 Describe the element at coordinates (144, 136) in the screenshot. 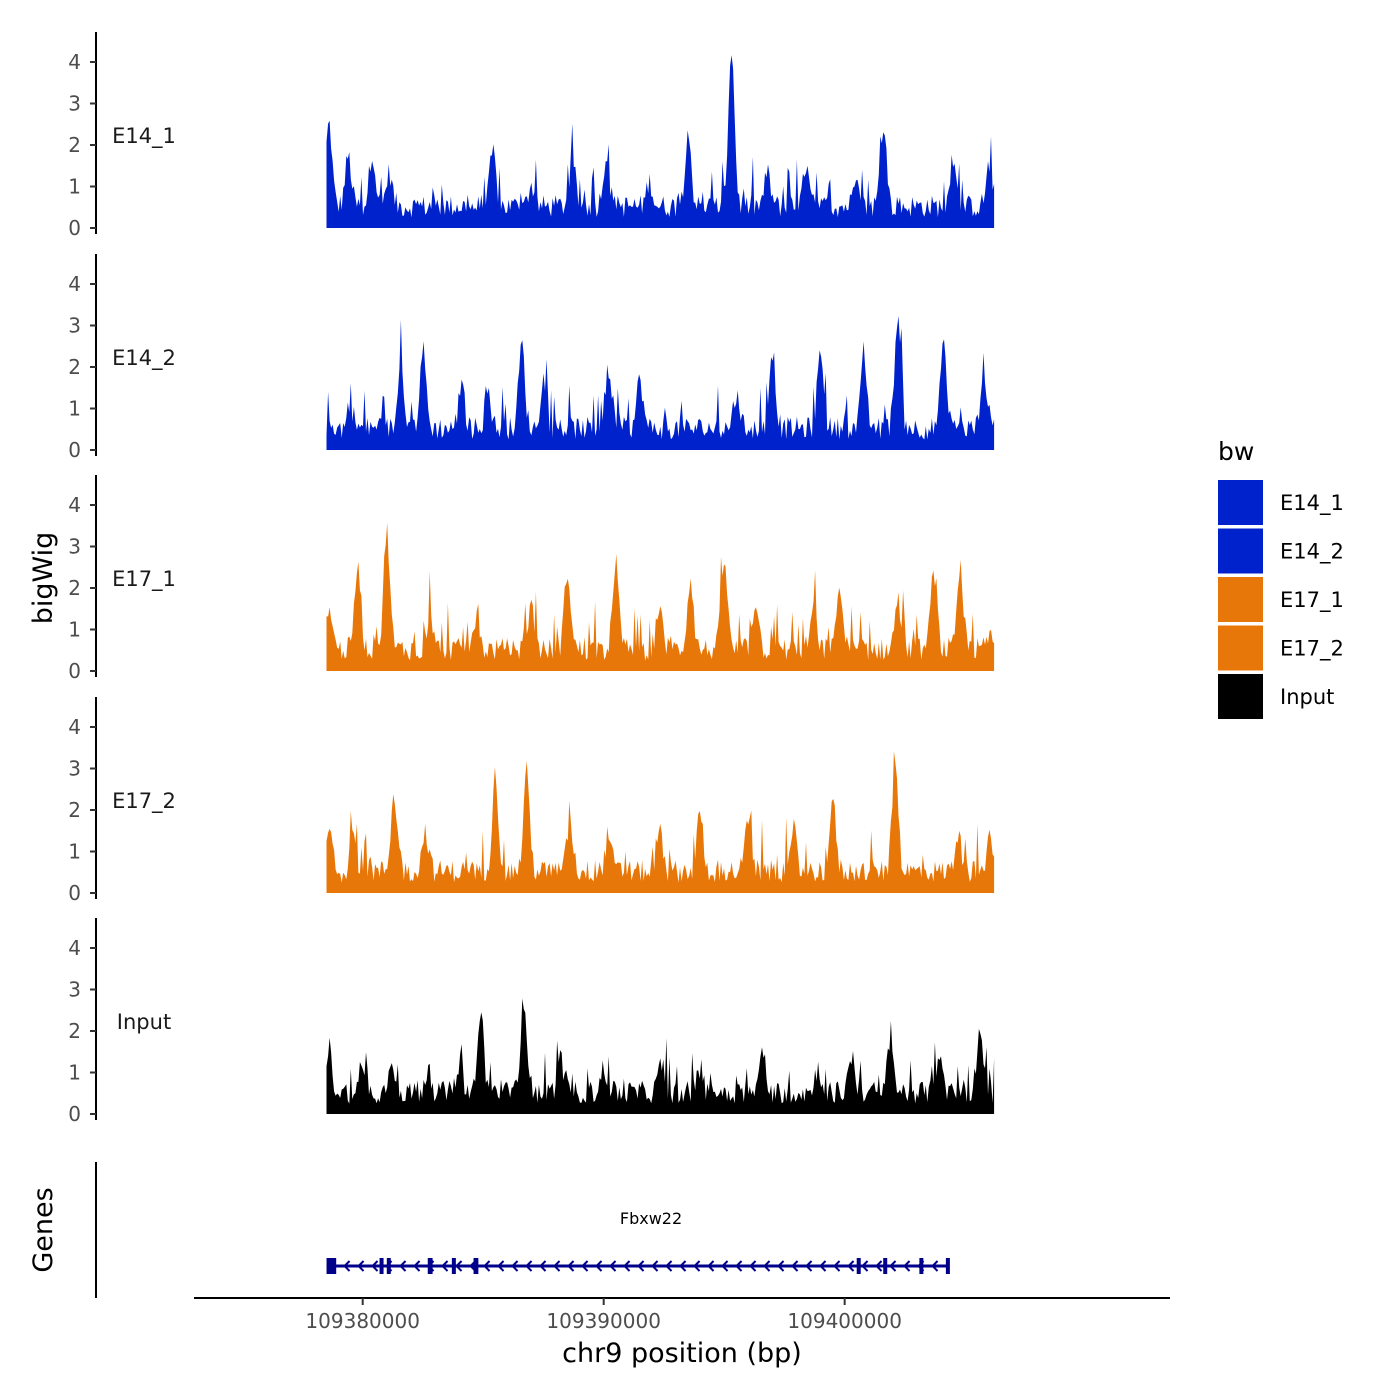

I see `track-label: E14_1` at that location.